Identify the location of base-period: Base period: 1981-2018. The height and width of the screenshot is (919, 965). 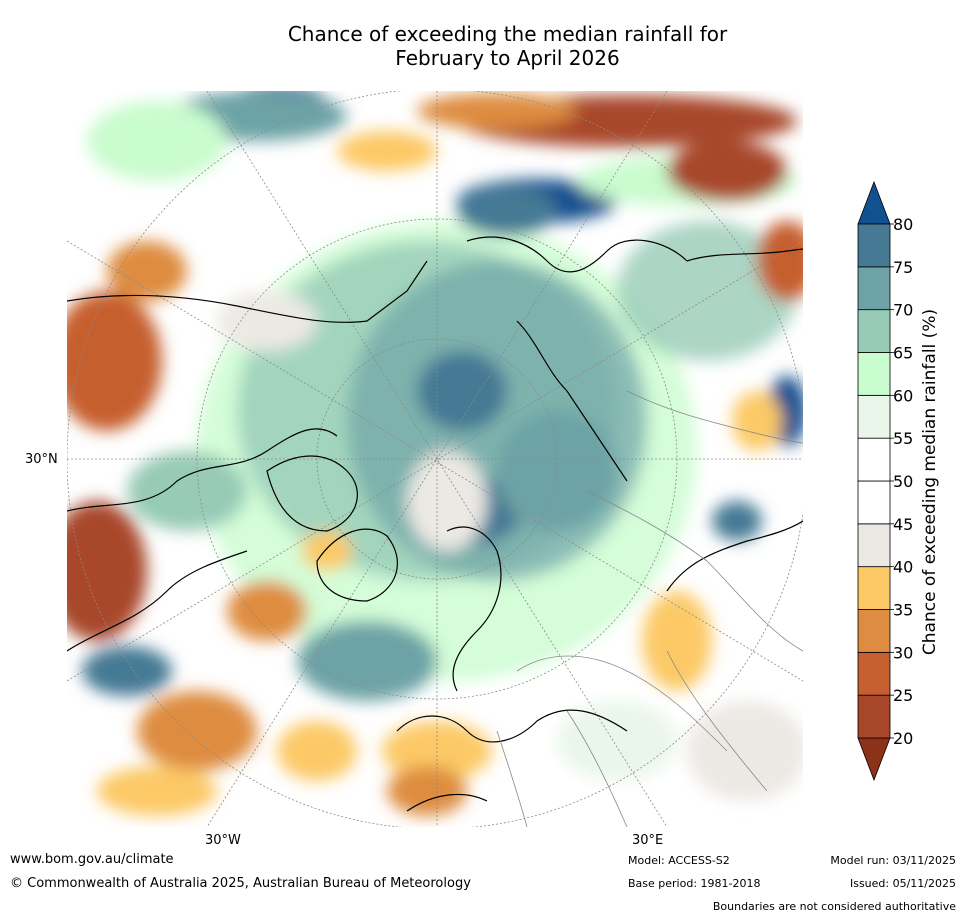
(694, 883).